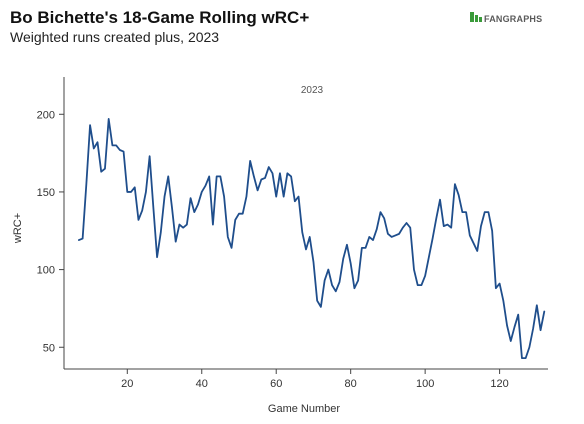  I want to click on x-tick-label: 60, so click(276, 384).